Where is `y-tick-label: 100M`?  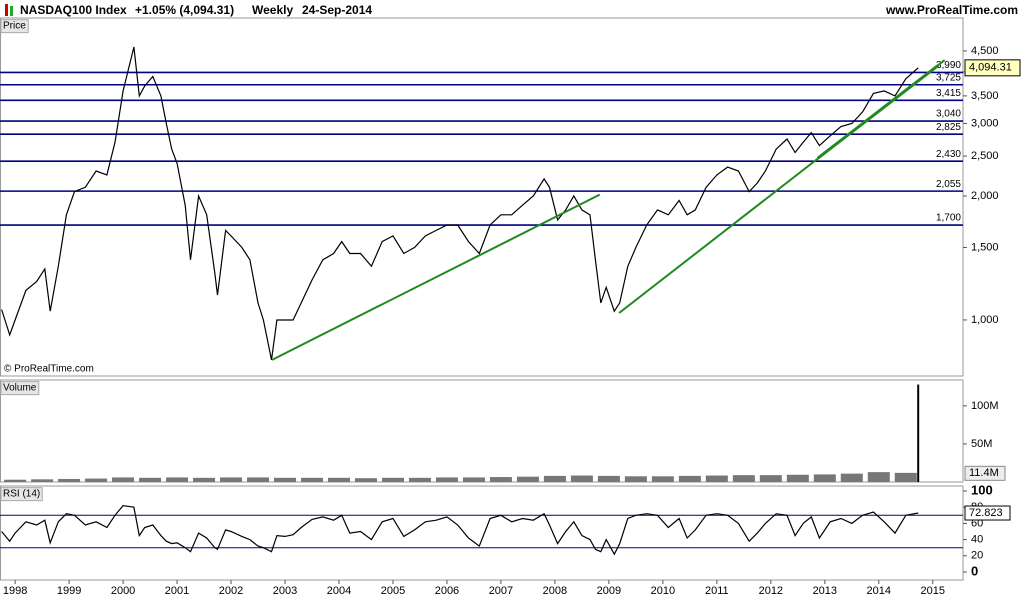
y-tick-label: 100M is located at coordinates (985, 406).